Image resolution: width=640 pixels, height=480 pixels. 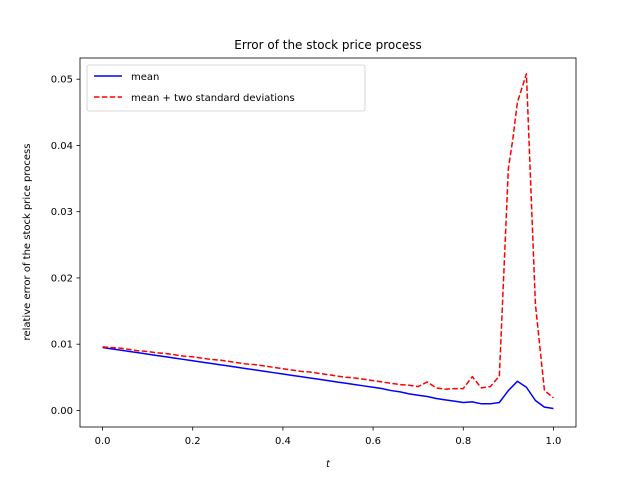 I want to click on legend-label-mean-plus-two-std: mean + two standard deviations, so click(x=213, y=98).